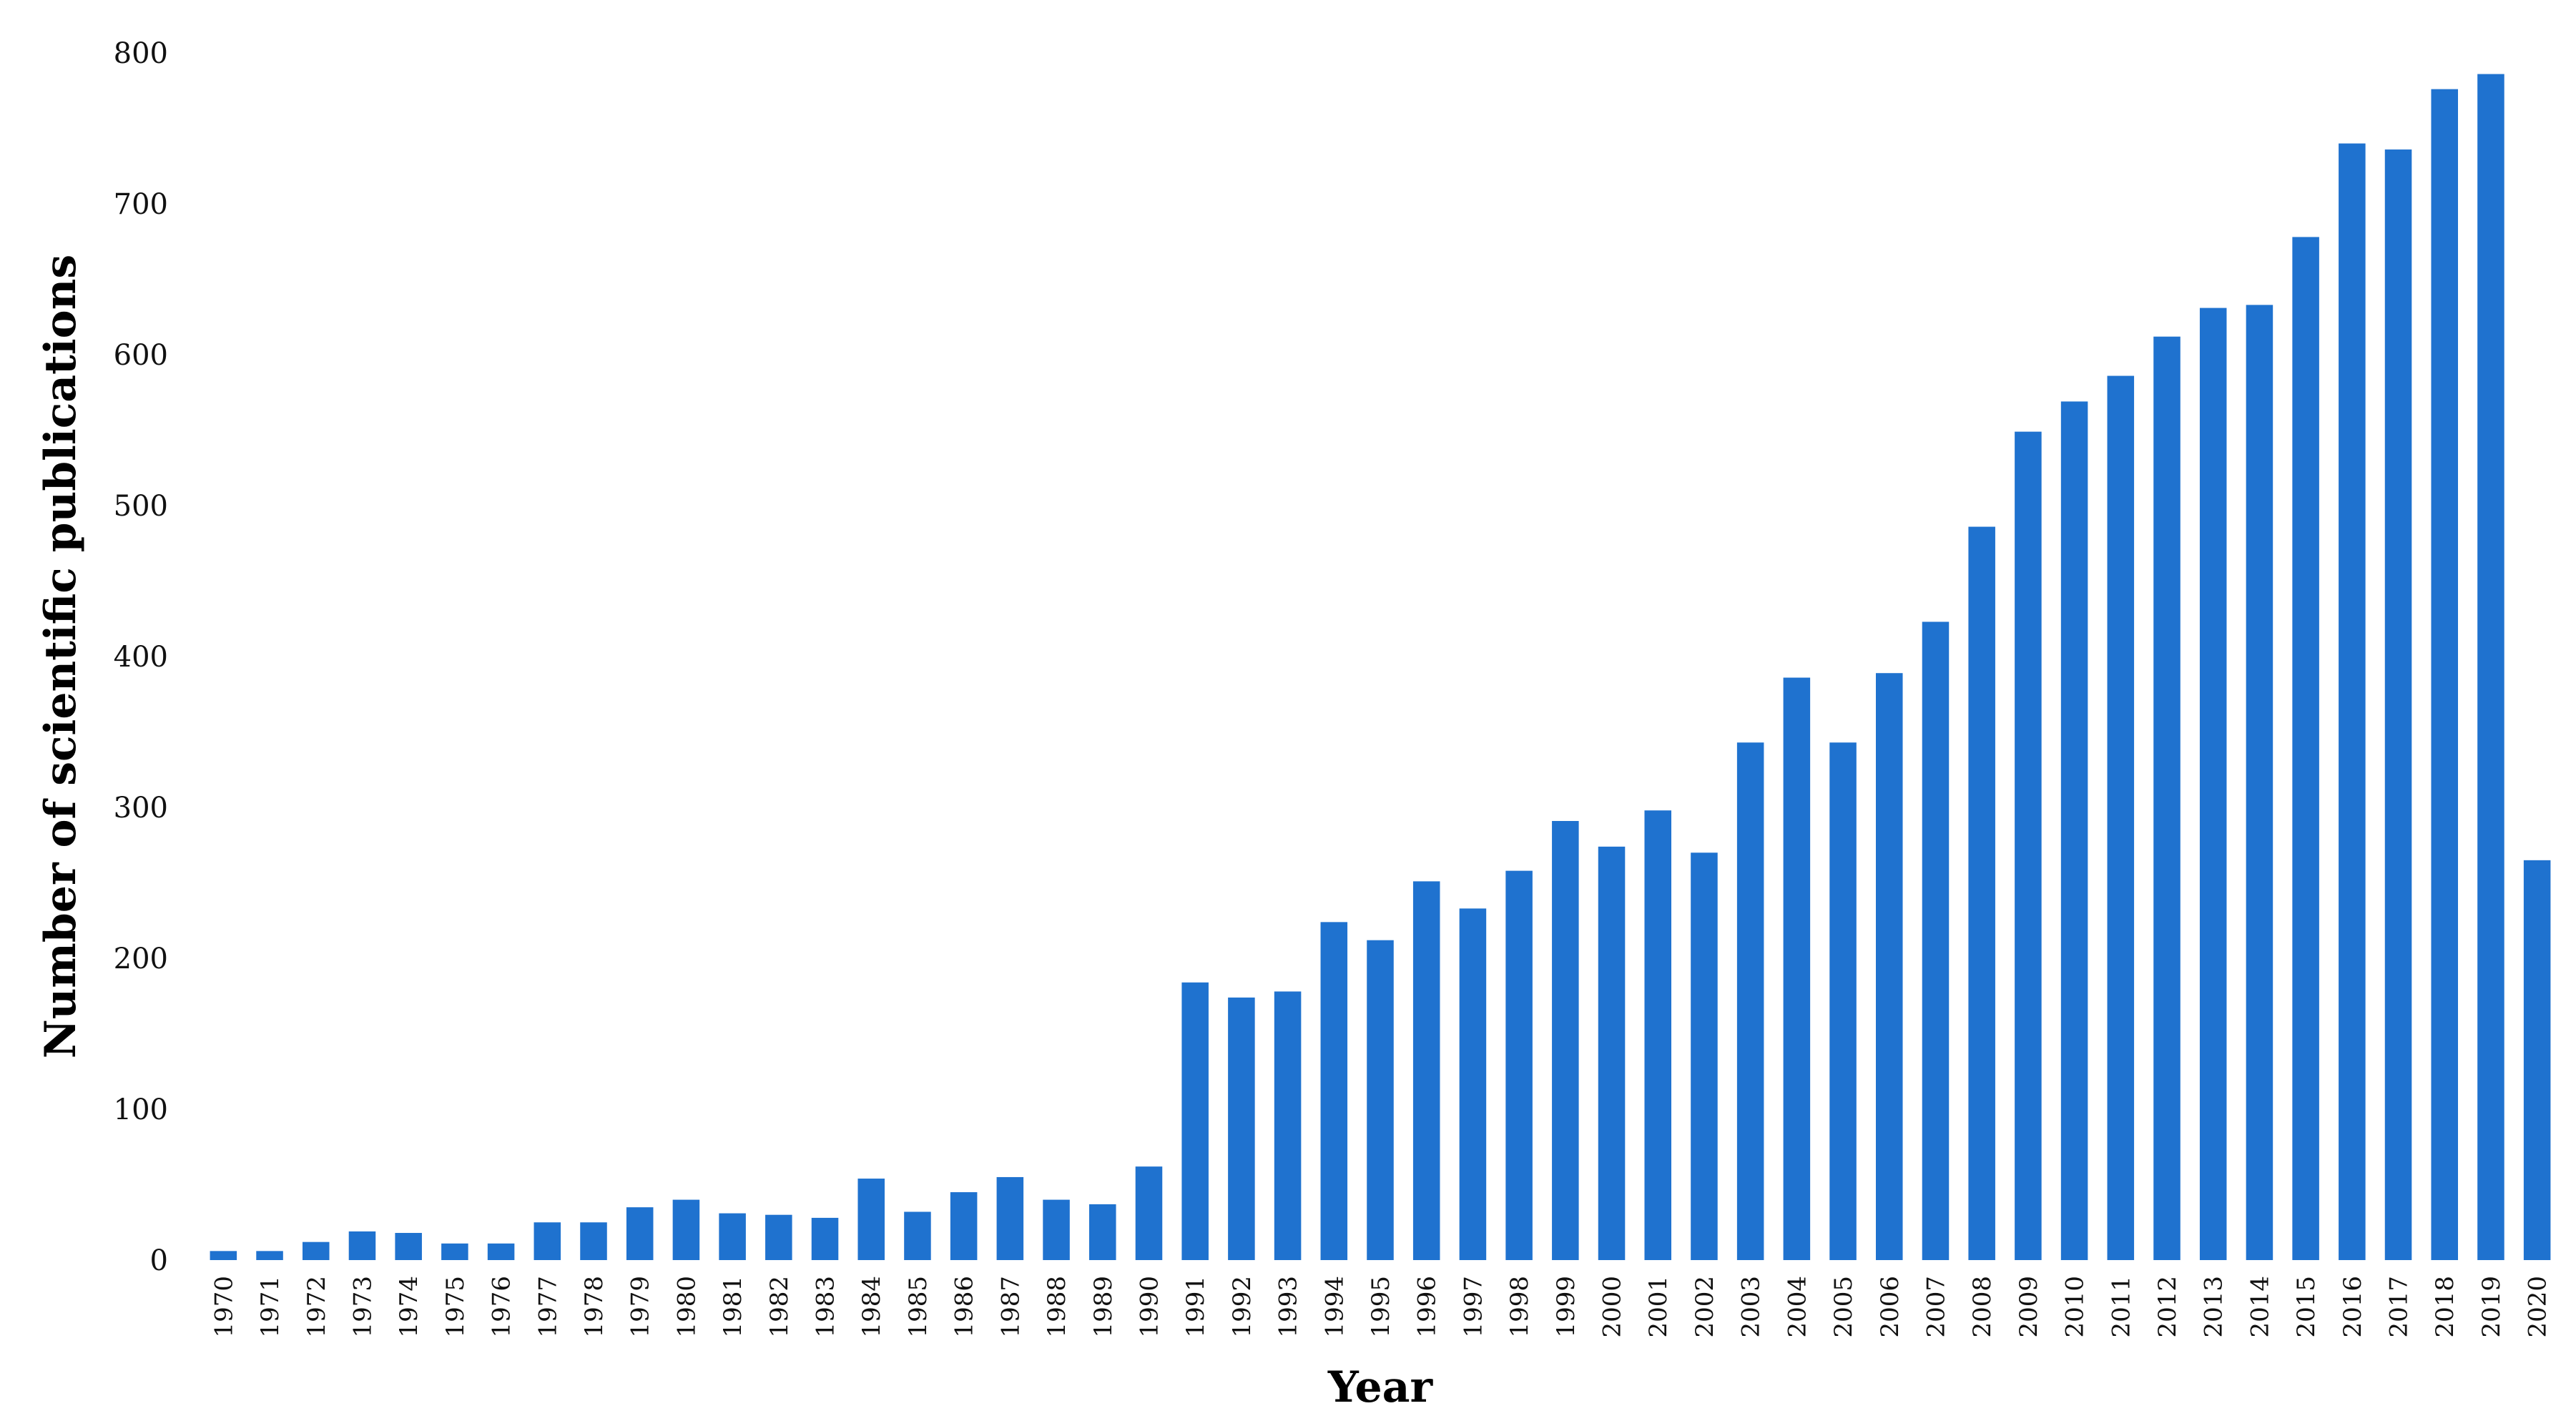 The image size is (2576, 1426). I want to click on x-tick-label: 1978, so click(595, 1307).